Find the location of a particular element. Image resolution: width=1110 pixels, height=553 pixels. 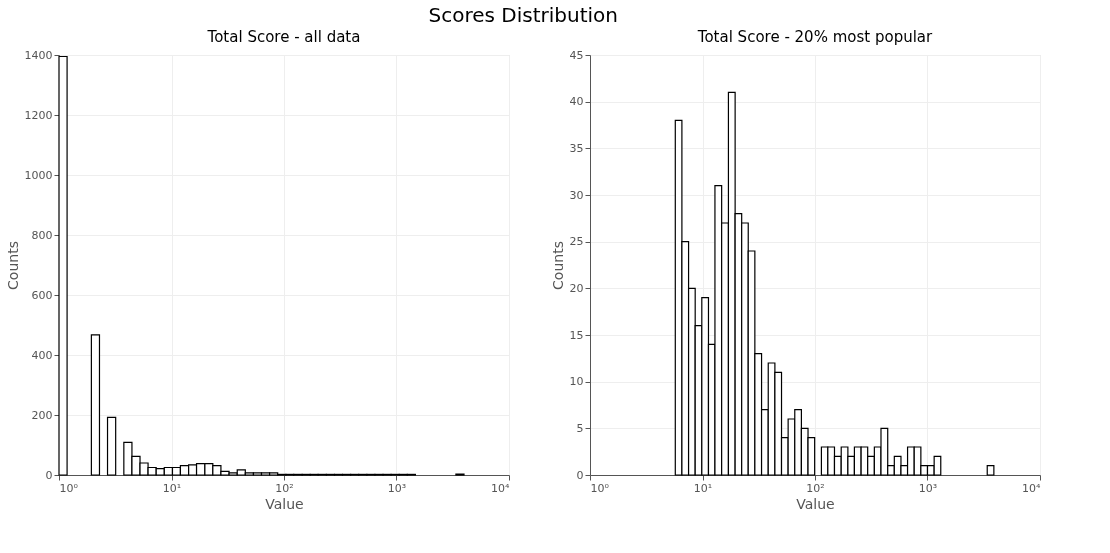

y-tick-label: 10 is located at coordinates (576, 382).